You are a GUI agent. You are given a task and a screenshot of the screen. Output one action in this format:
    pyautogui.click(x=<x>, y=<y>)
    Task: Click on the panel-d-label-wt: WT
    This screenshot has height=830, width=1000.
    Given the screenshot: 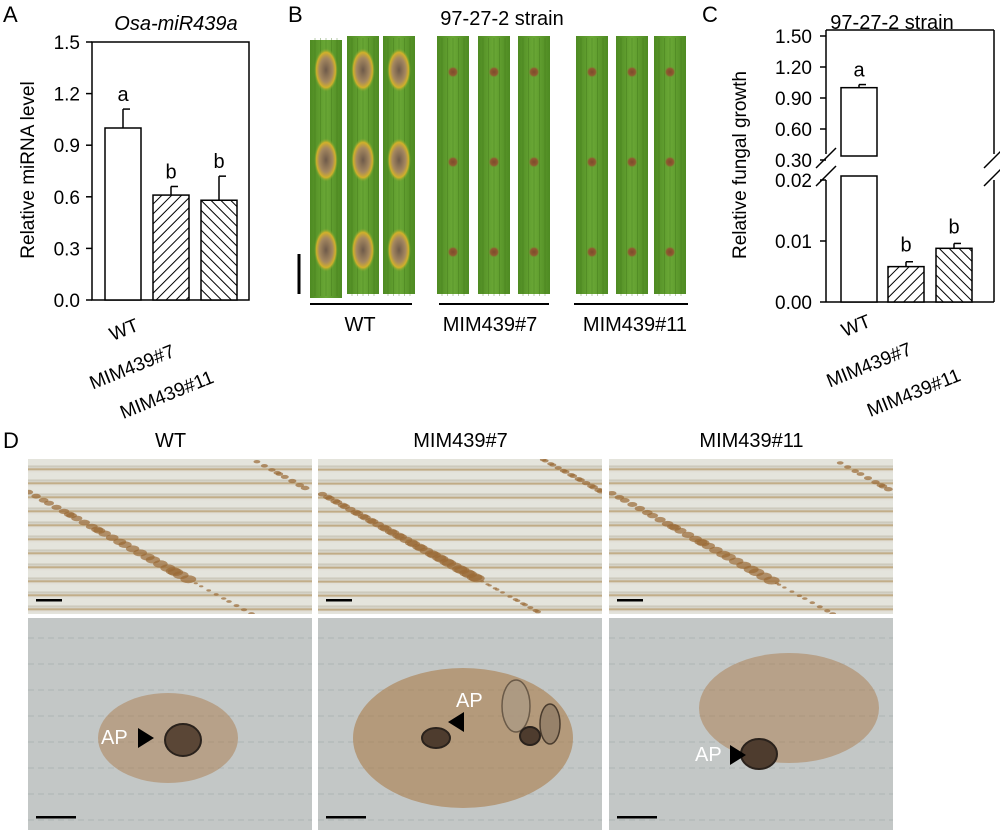 What is the action you would take?
    pyautogui.click(x=170, y=441)
    